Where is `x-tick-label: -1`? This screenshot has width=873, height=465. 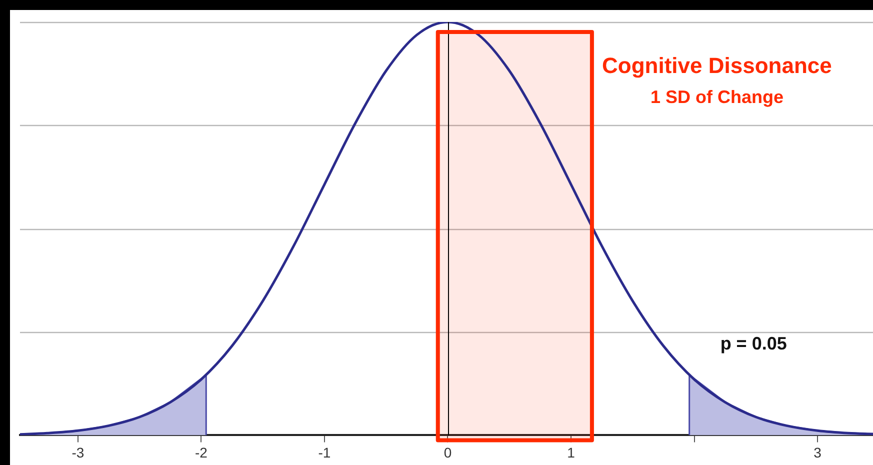 x-tick-label: -1 is located at coordinates (324, 452).